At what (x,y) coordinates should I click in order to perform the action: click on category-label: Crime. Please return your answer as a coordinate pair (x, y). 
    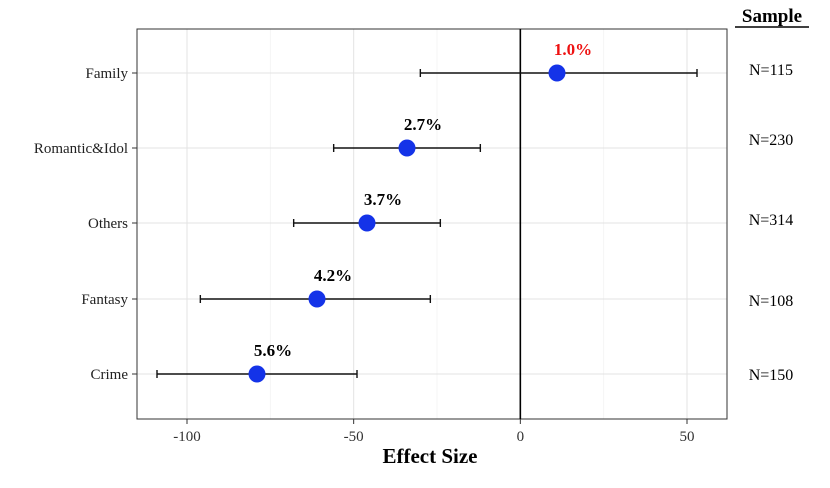
    Looking at the image, I should click on (110, 375).